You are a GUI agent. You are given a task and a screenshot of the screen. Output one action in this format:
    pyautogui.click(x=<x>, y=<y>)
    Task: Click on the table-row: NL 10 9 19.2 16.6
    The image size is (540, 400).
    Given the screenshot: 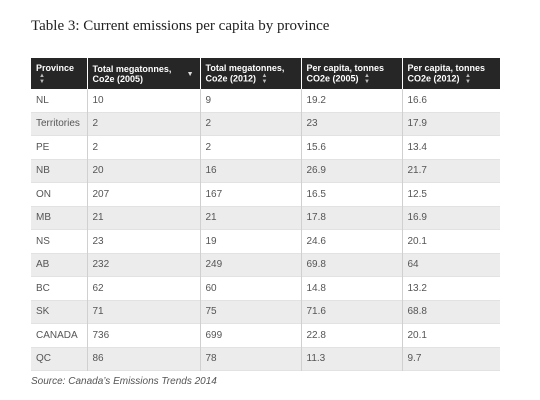 What is the action you would take?
    pyautogui.click(x=265, y=100)
    